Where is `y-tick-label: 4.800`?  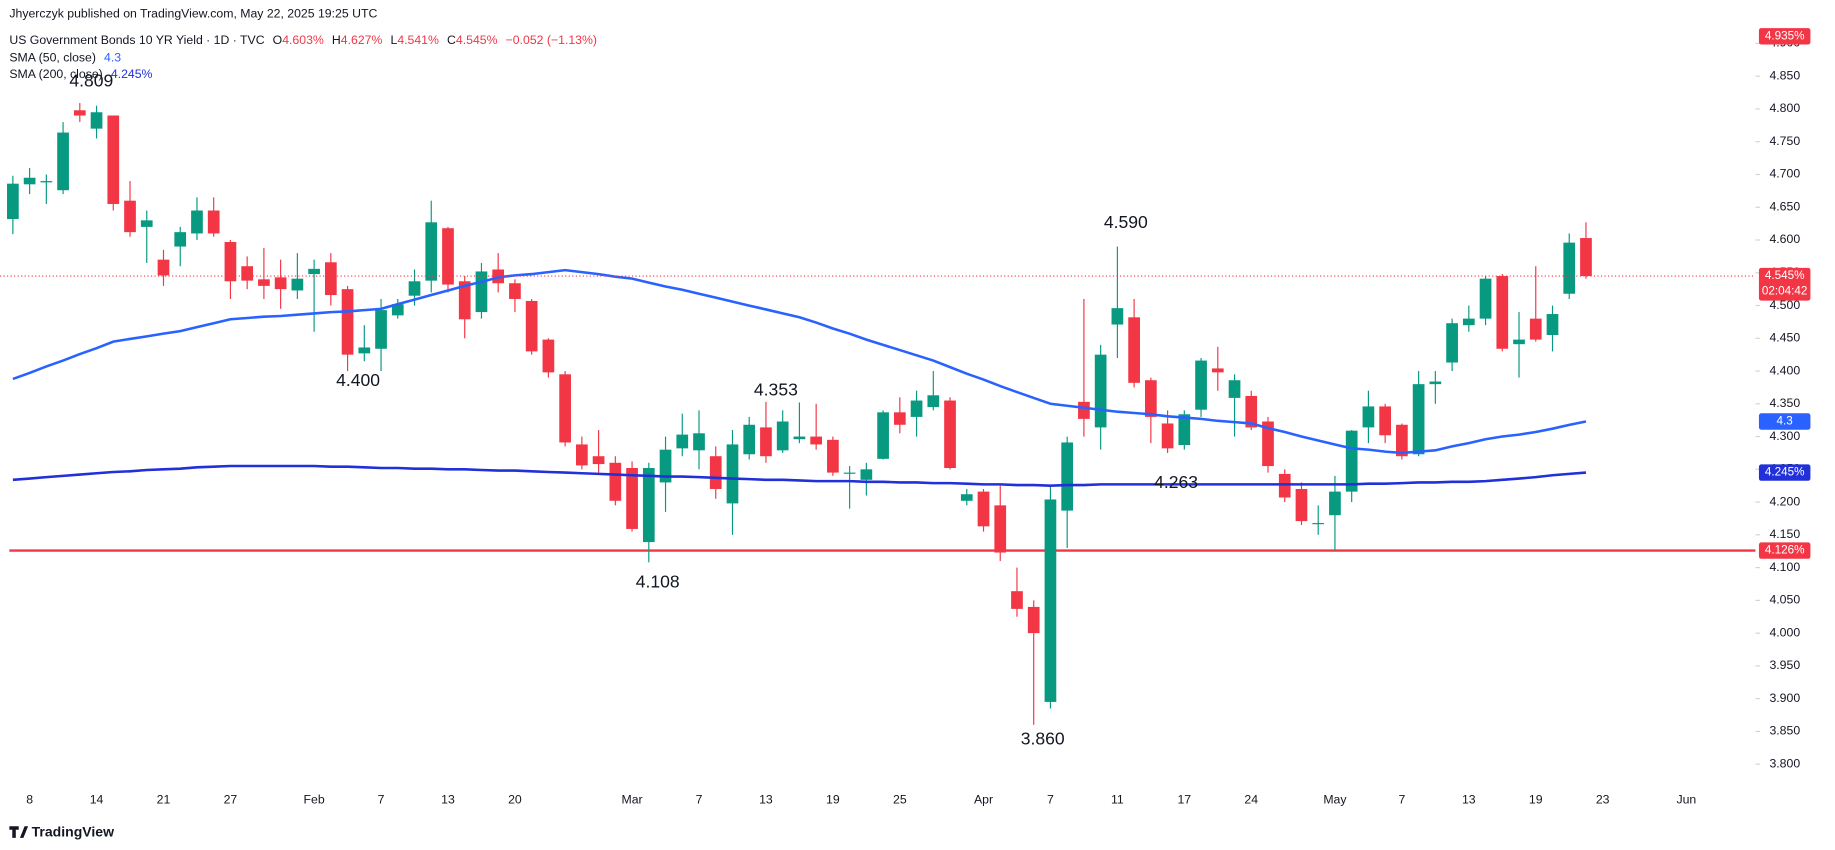
y-tick-label: 4.800 is located at coordinates (1784, 108).